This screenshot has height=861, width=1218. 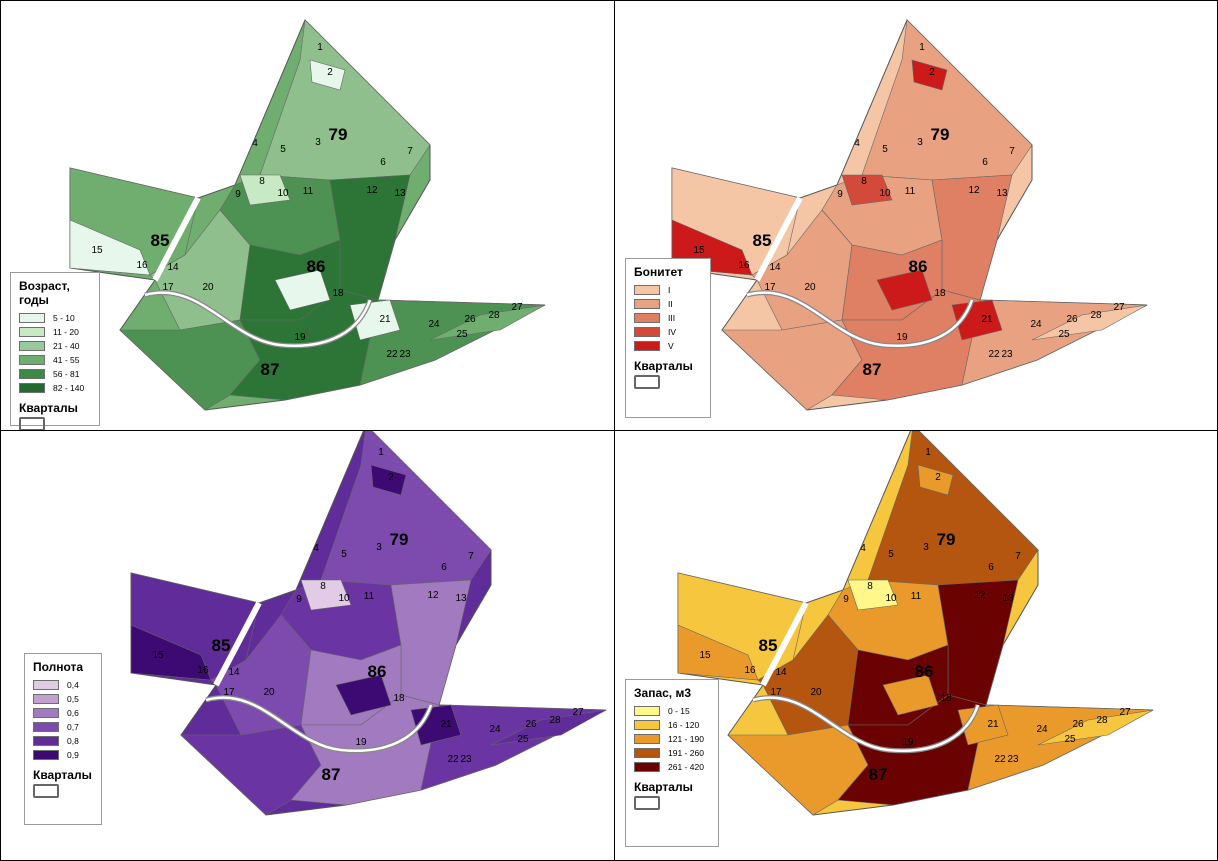 What do you see at coordinates (66, 360) in the screenshot?
I see `legend-entry-label: 41 - 55` at bounding box center [66, 360].